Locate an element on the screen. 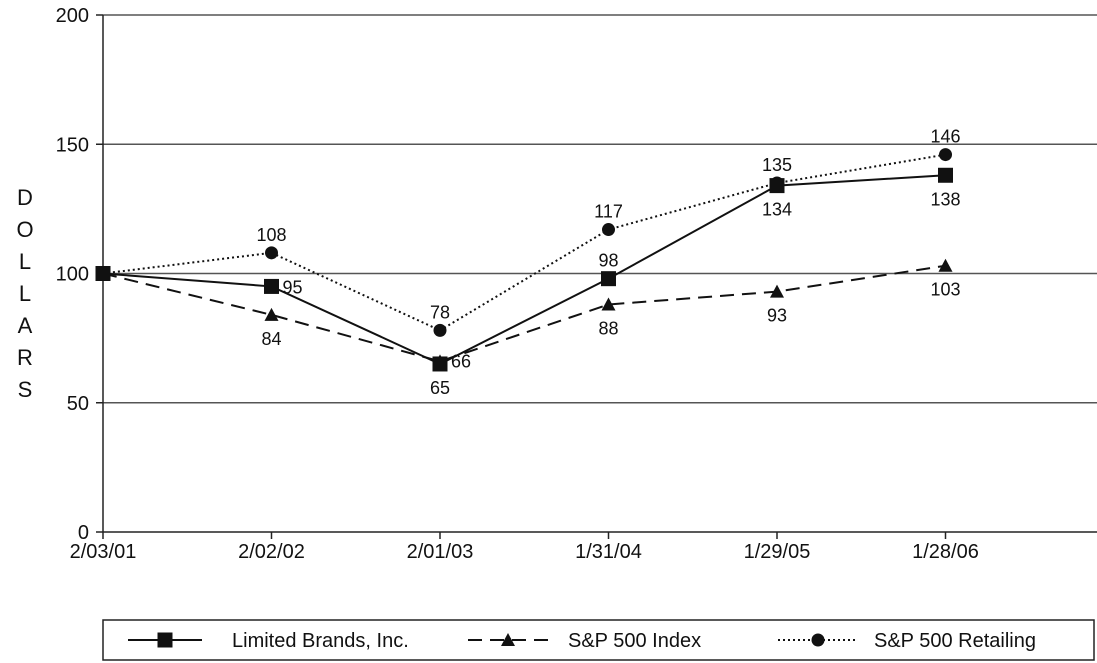  legend-marker-limited-brands-inc is located at coordinates (165, 640).